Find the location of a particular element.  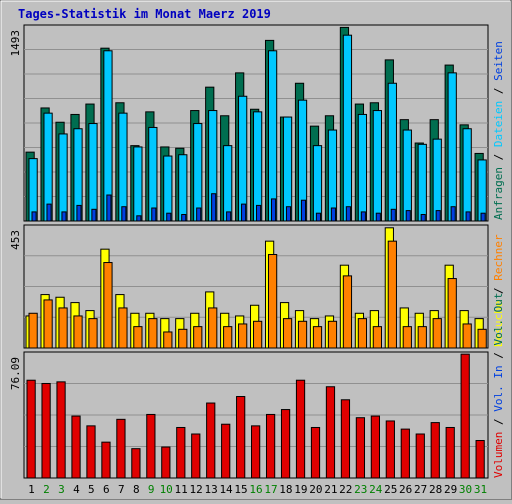

x-label-17: 17 is located at coordinates (270, 489).